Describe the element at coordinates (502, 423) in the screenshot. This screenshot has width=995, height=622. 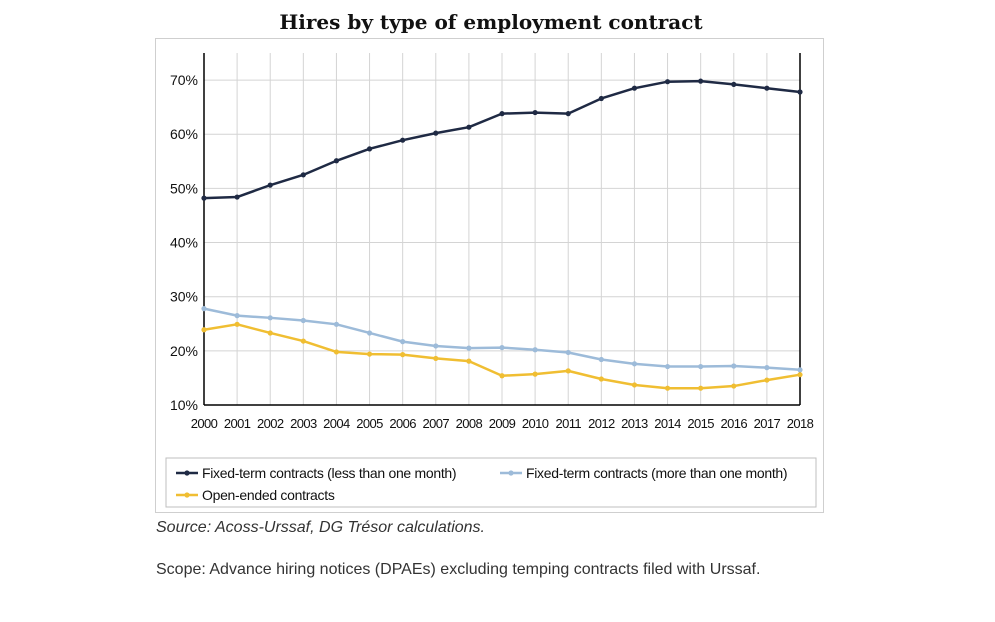
I see `x-tick-label: 2009` at that location.